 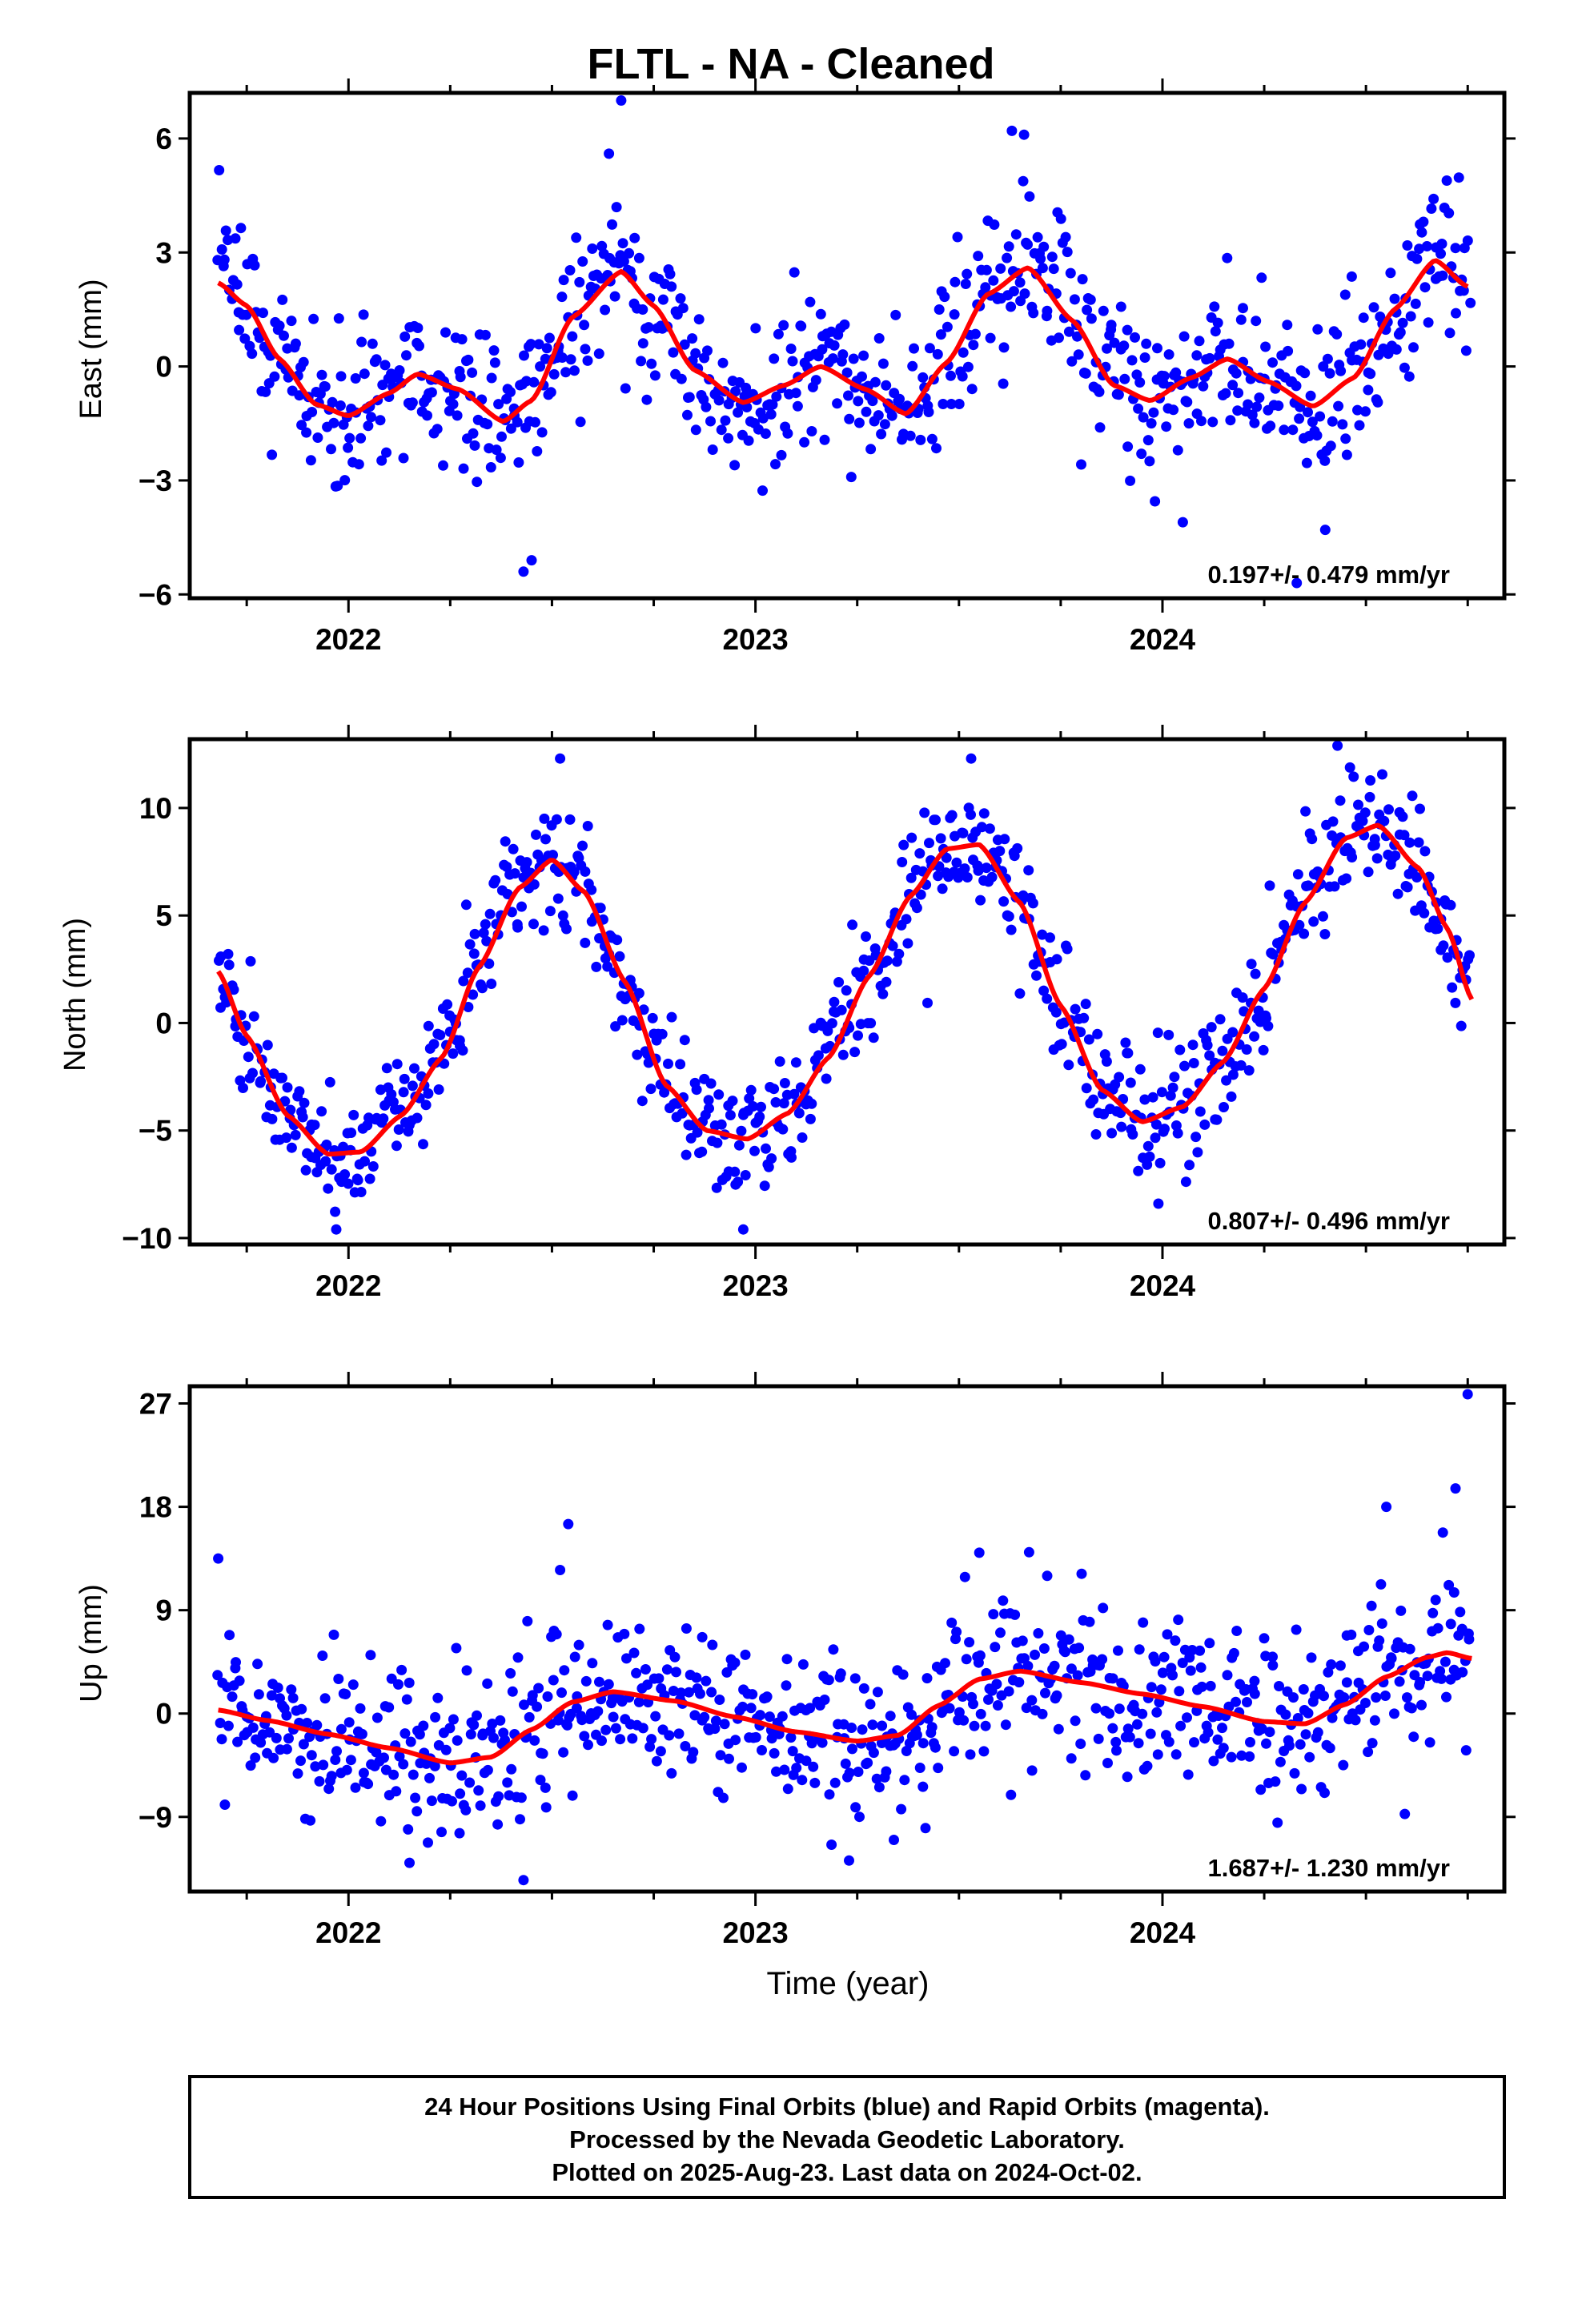 I want to click on east-ylabel: East (mm), so click(x=91, y=349).